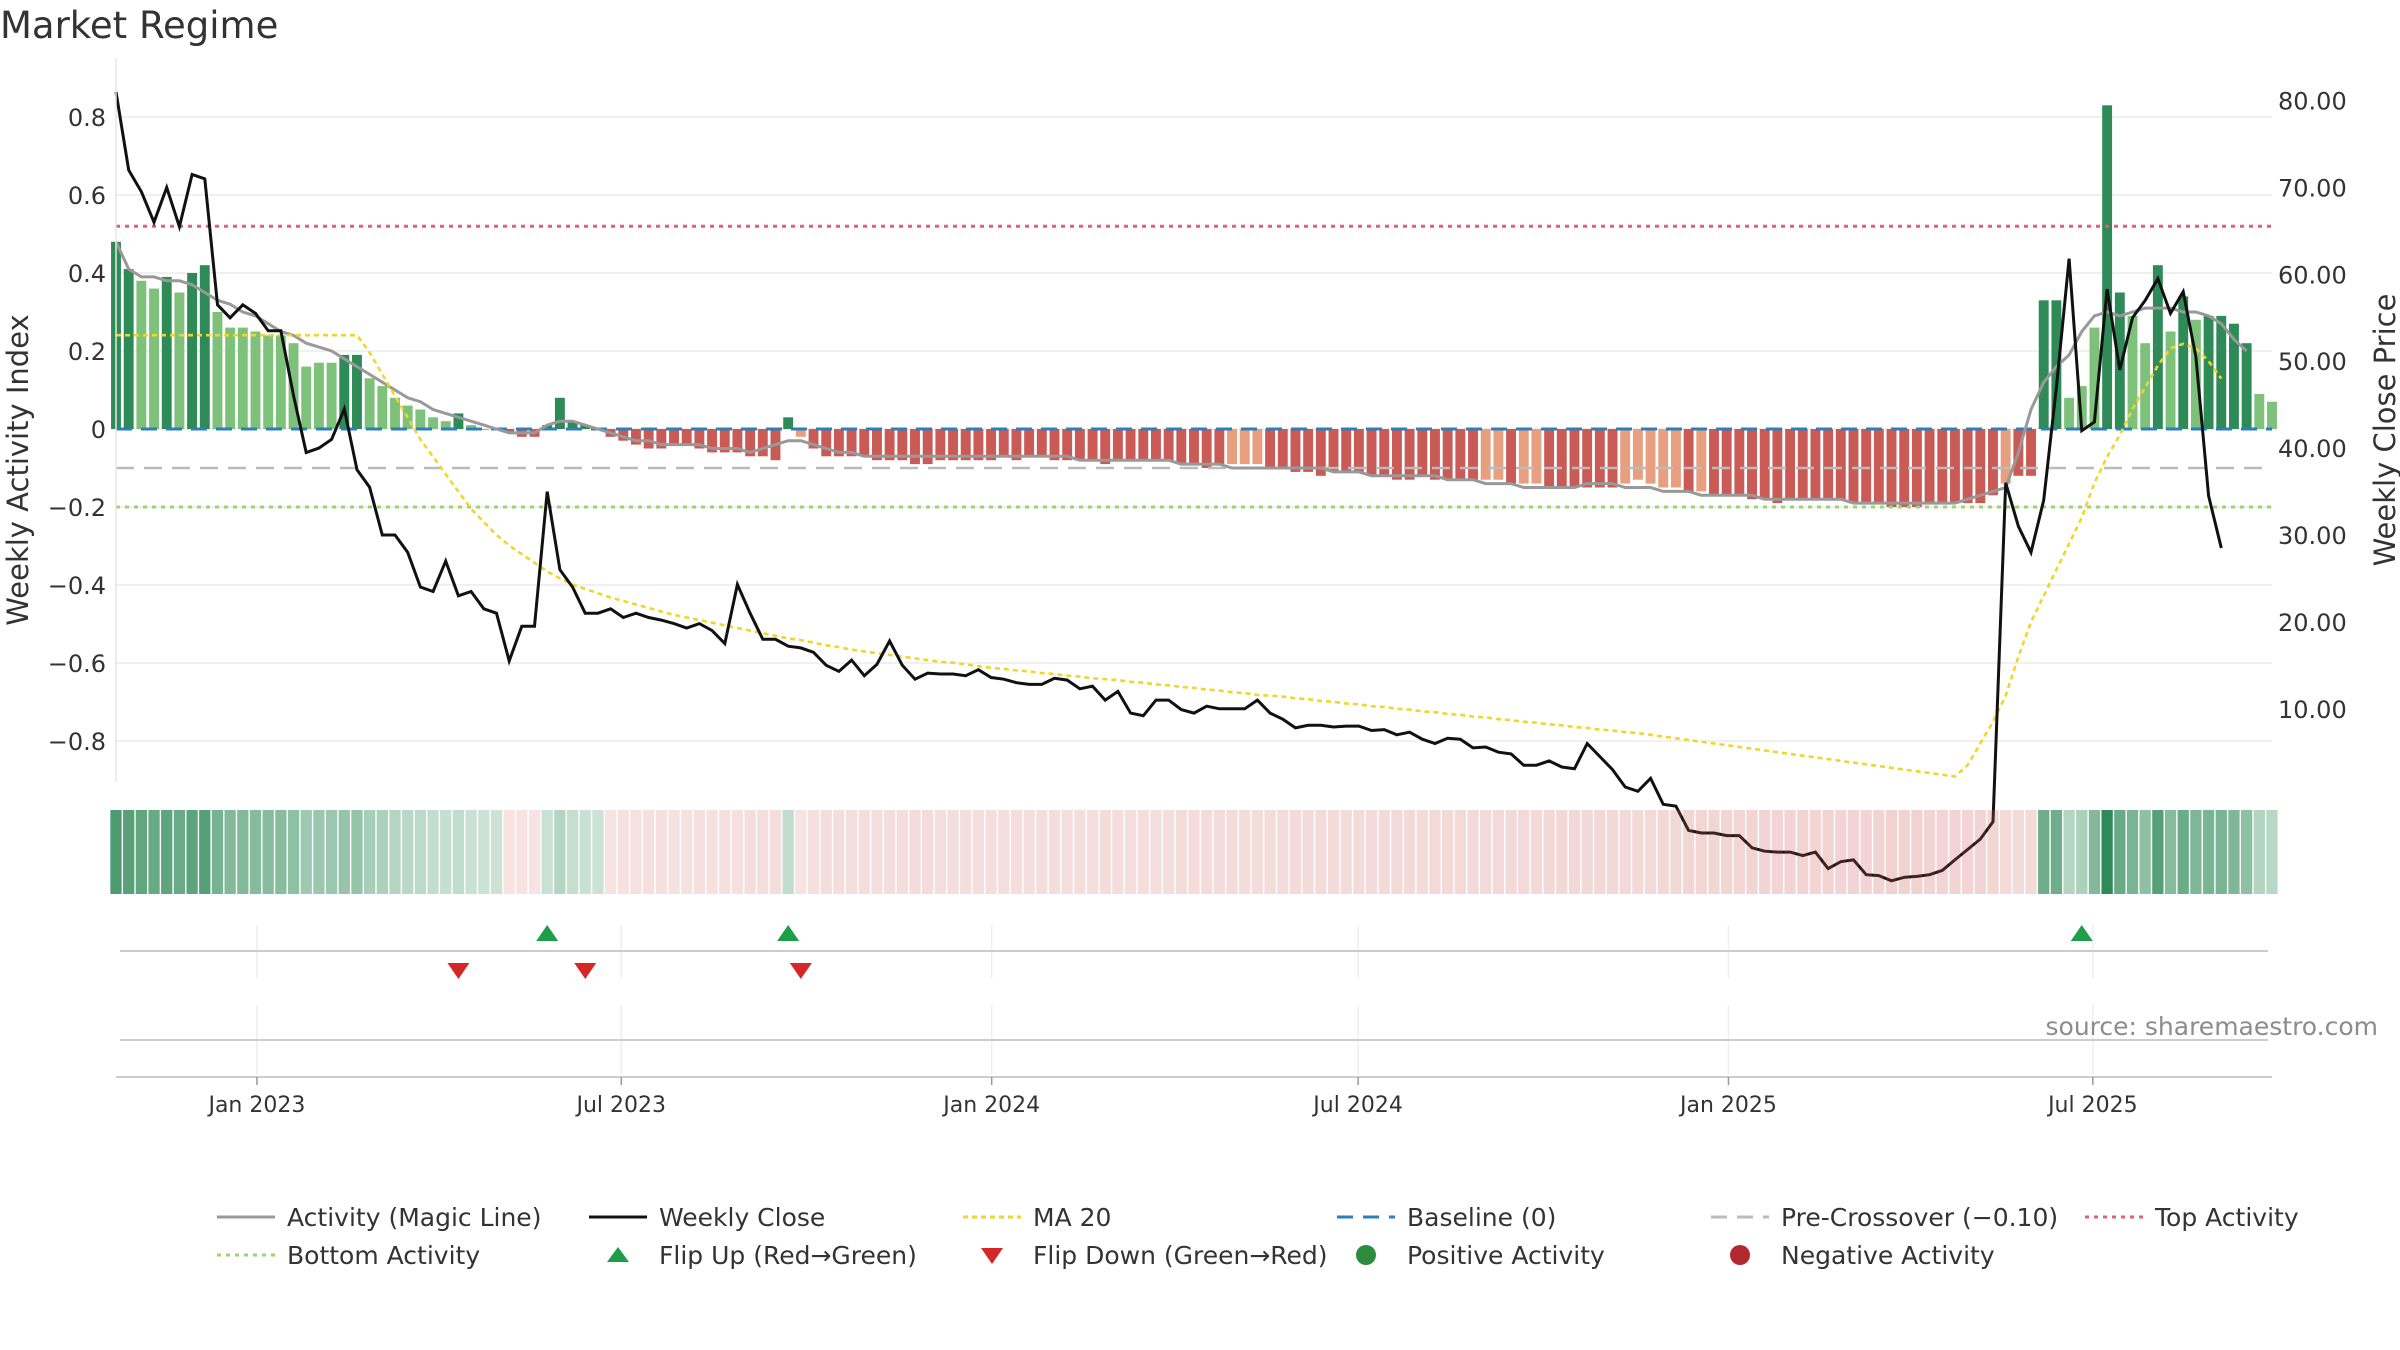 The height and width of the screenshot is (1350, 2400). Describe the element at coordinates (1194, 952) in the screenshot. I see `flip-markers-panel` at that location.